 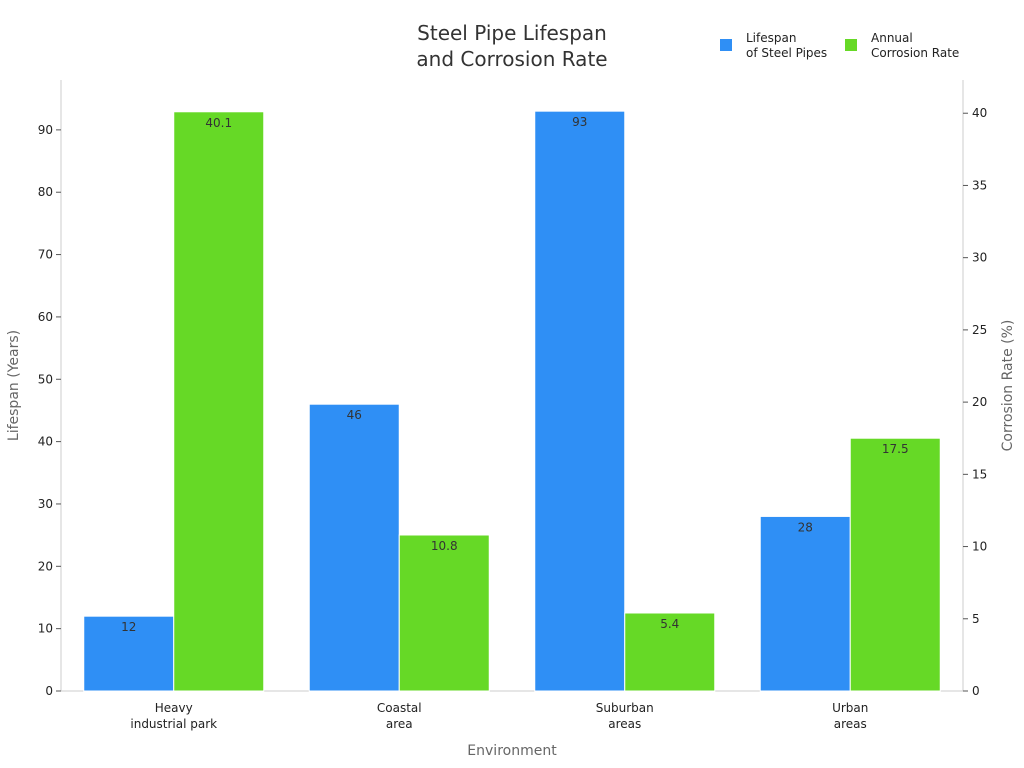 I want to click on right-tick-label: 35, so click(x=979, y=185).